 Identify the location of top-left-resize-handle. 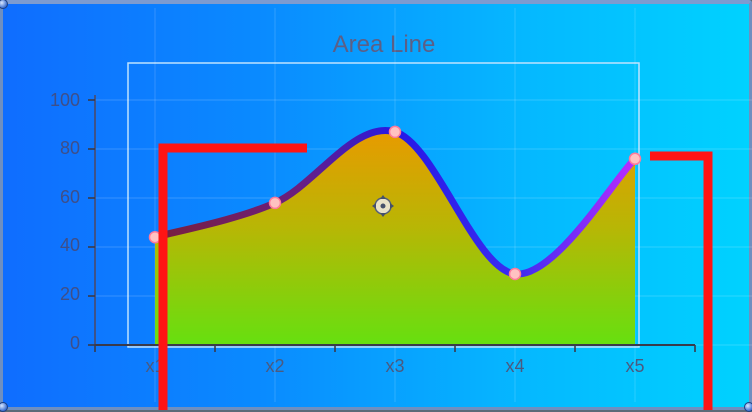
(4, 4).